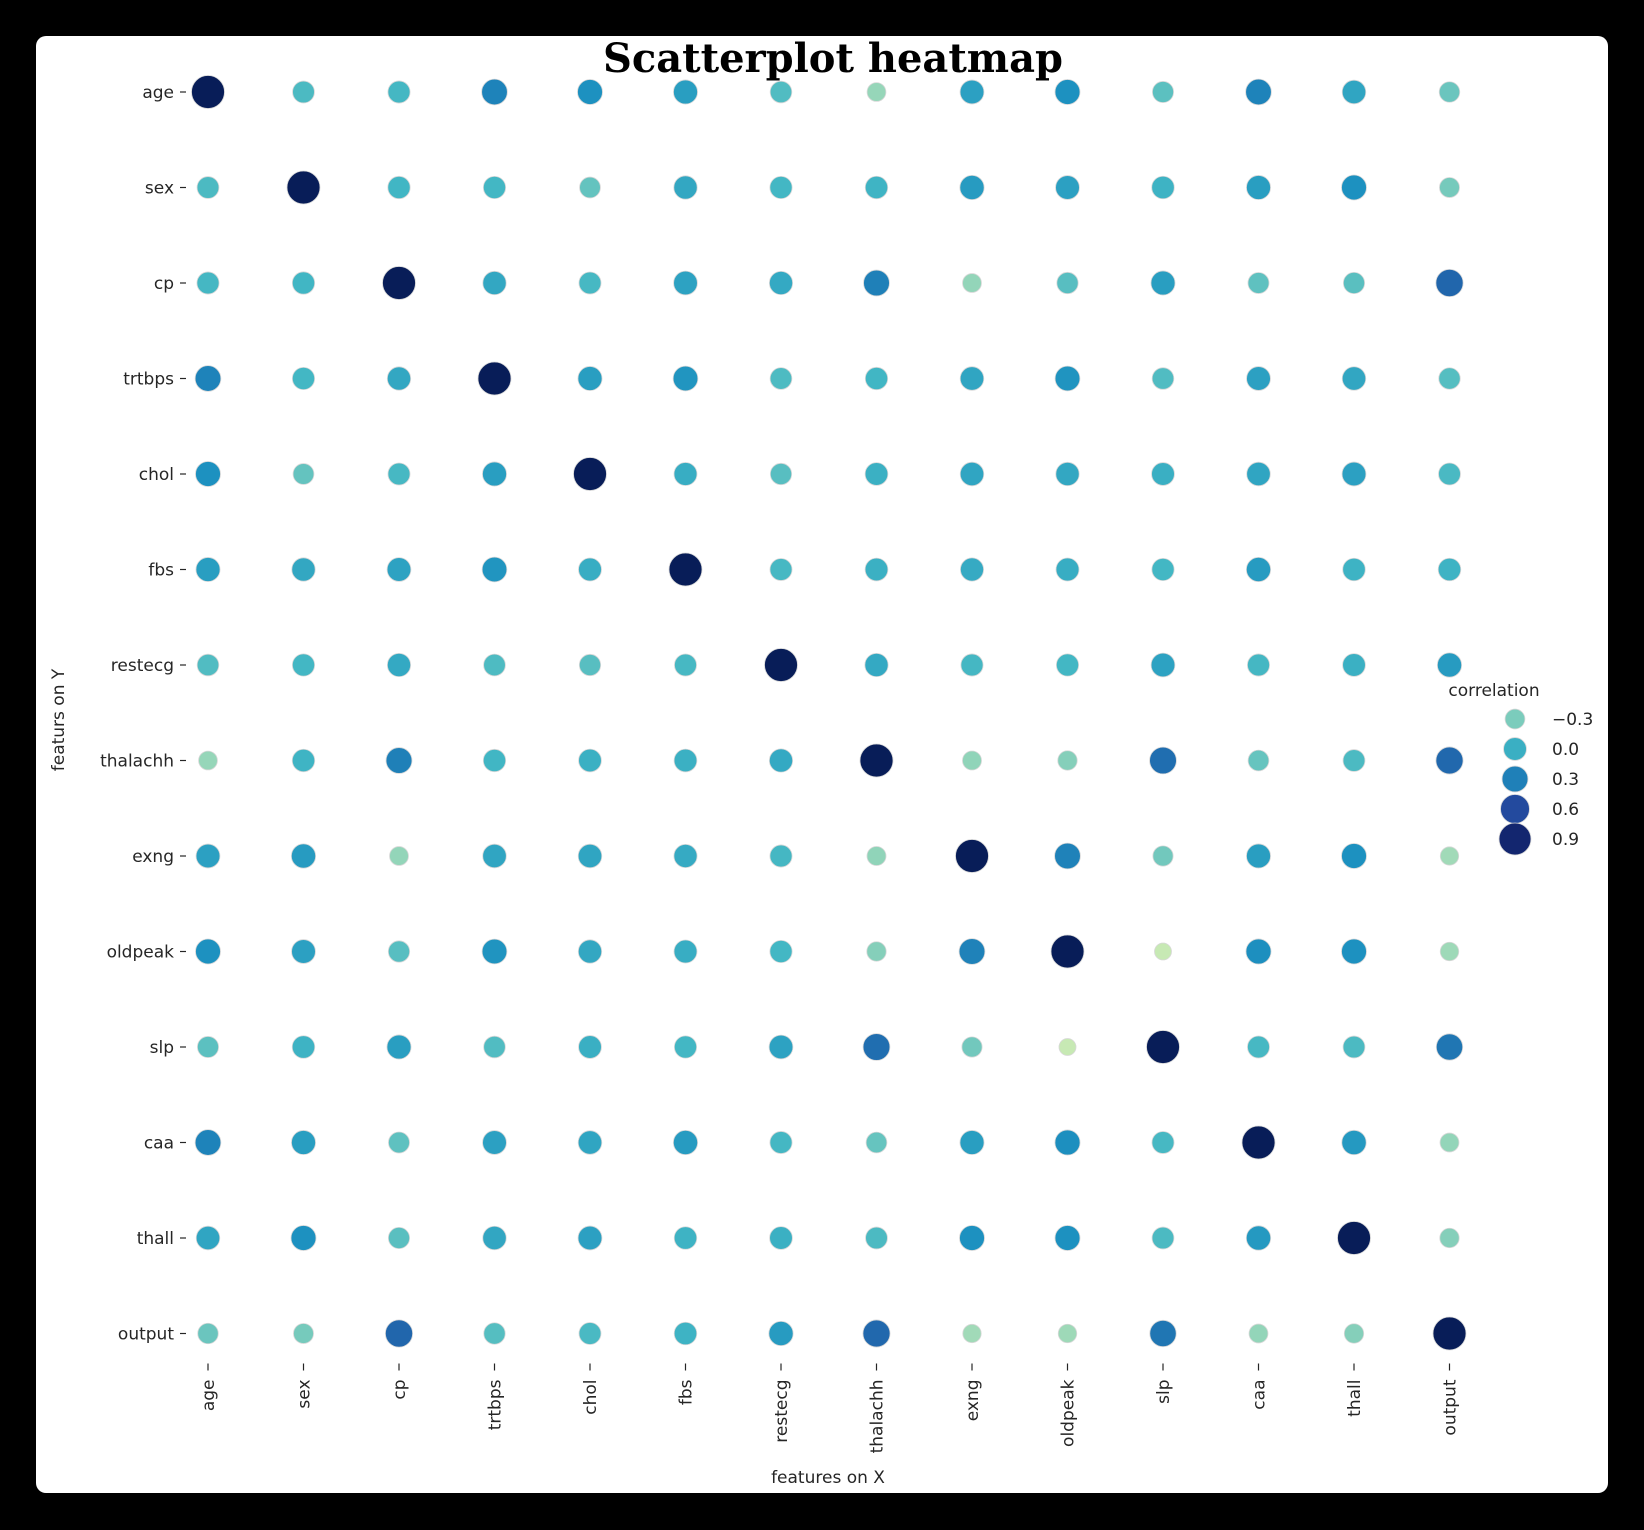 This screenshot has width=1644, height=1530. What do you see at coordinates (153, 857) in the screenshot?
I see `y-tick-label: exng` at bounding box center [153, 857].